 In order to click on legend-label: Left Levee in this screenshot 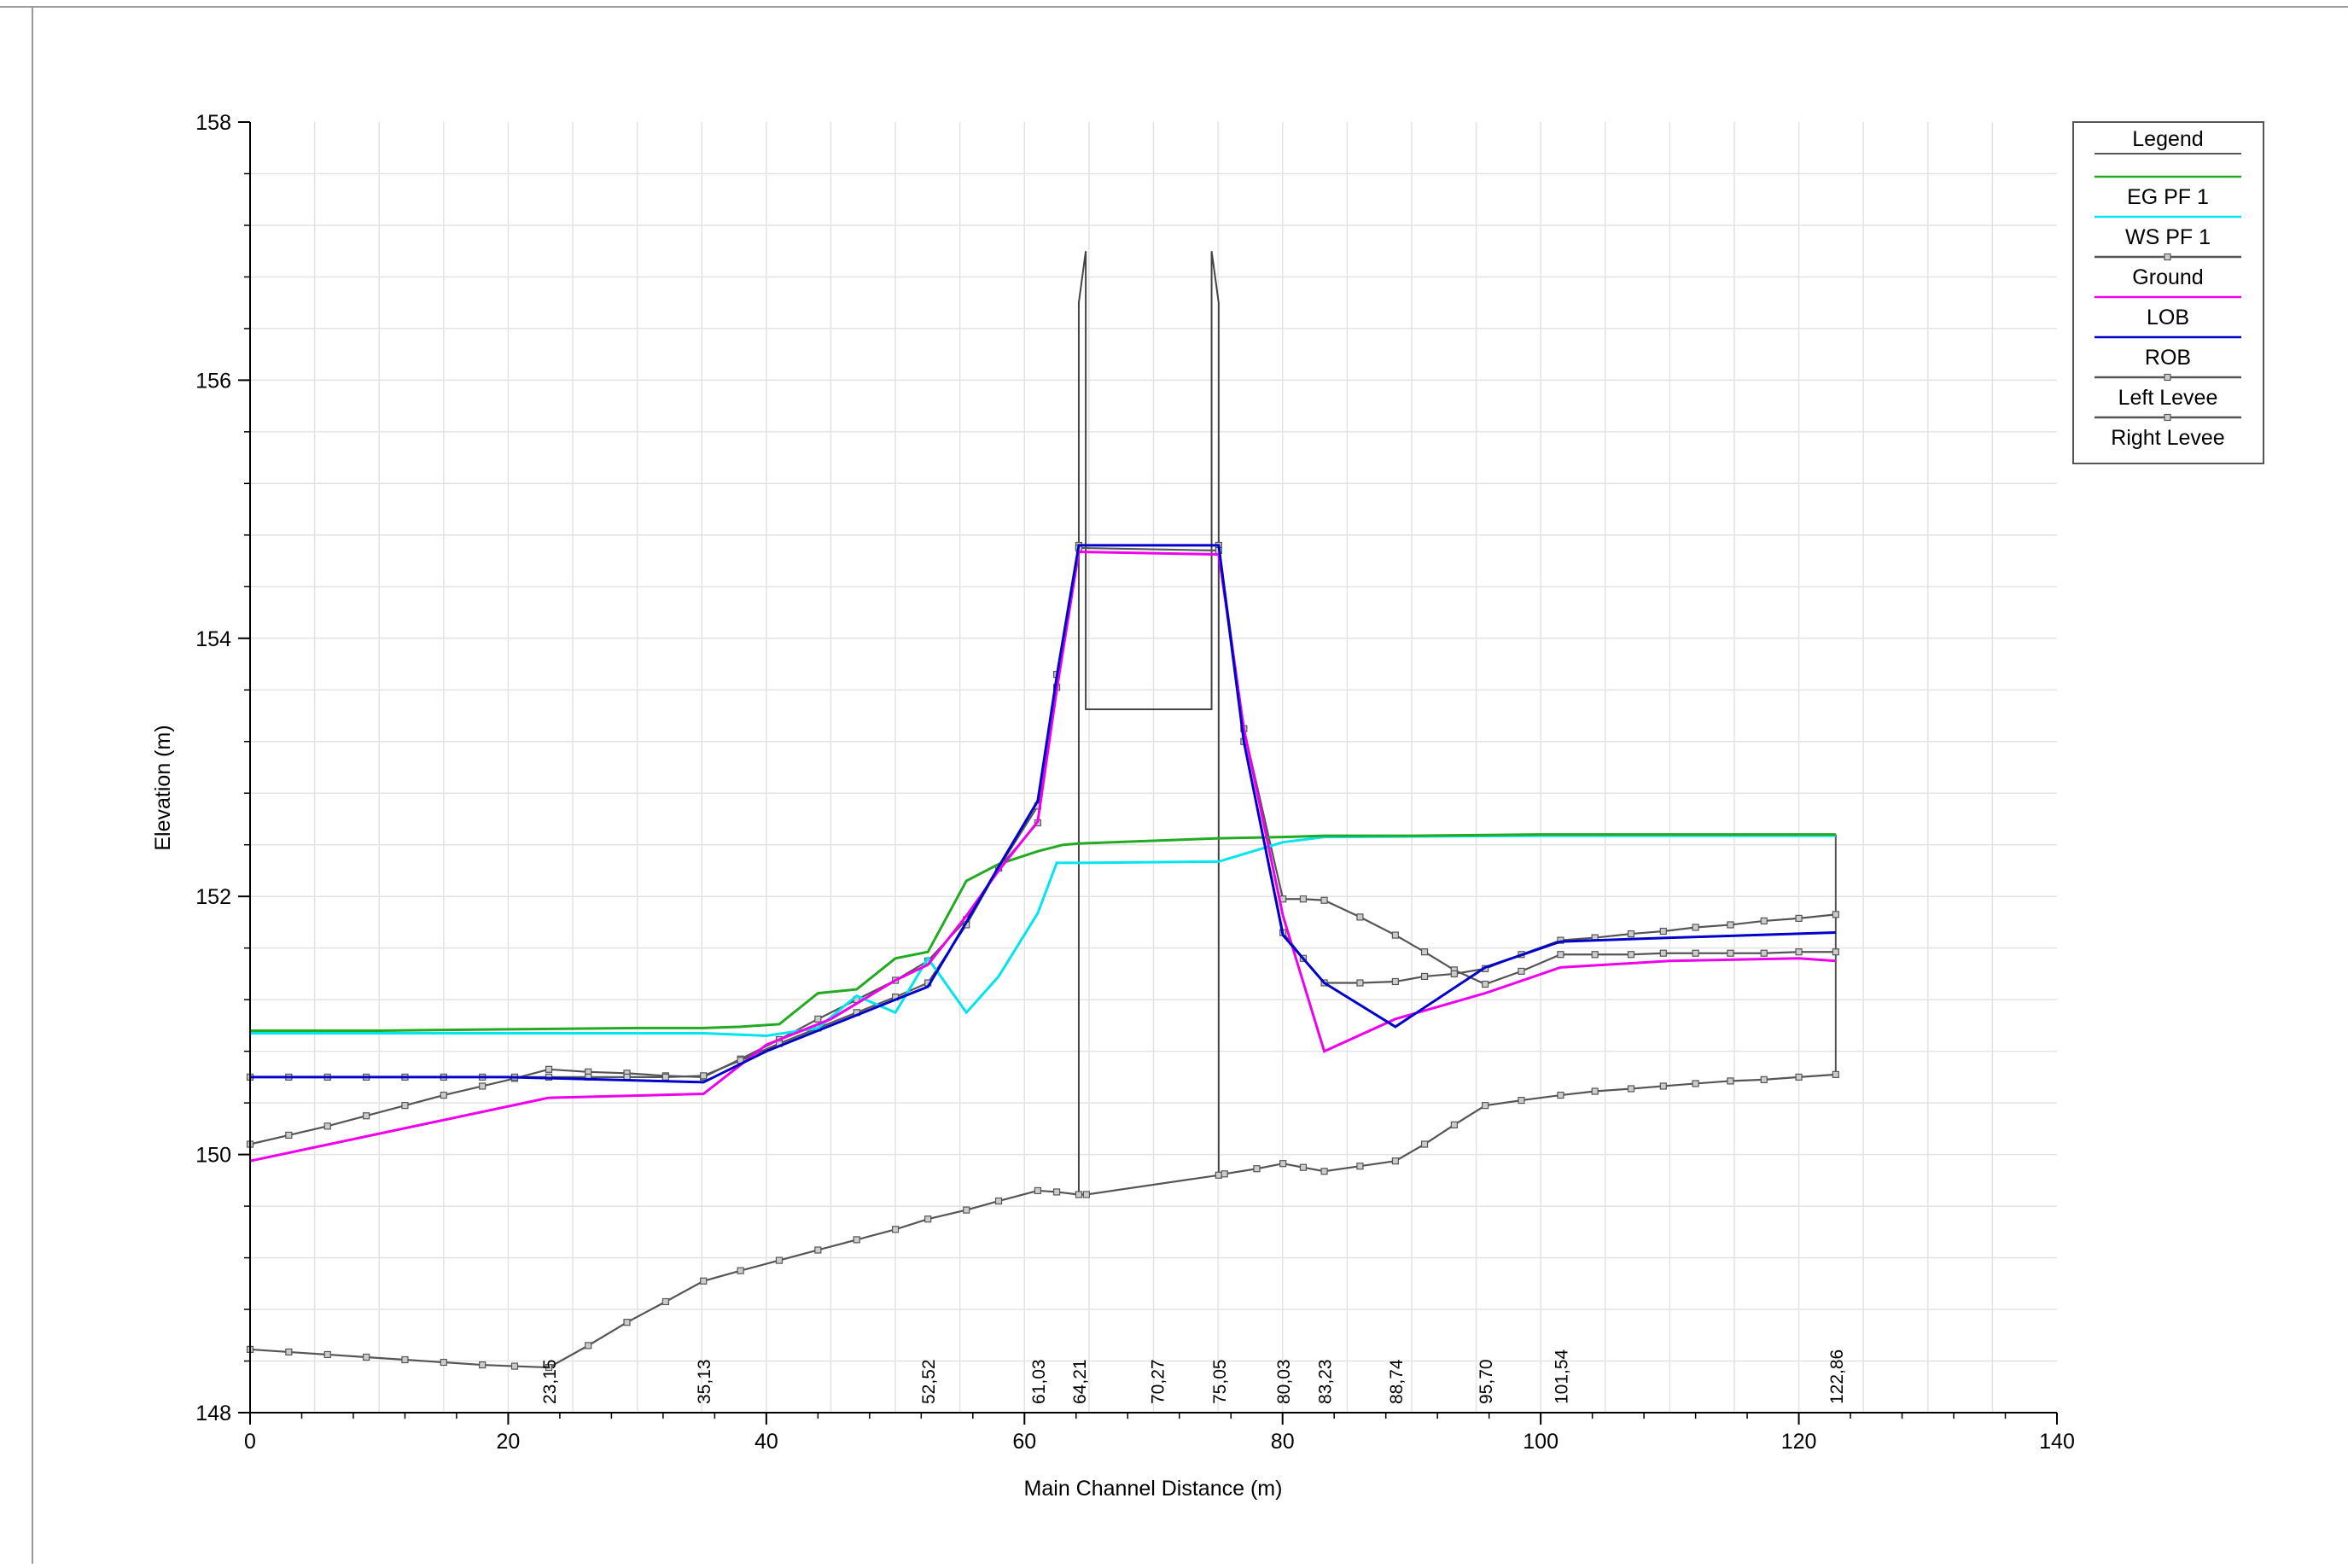, I will do `click(2168, 398)`.